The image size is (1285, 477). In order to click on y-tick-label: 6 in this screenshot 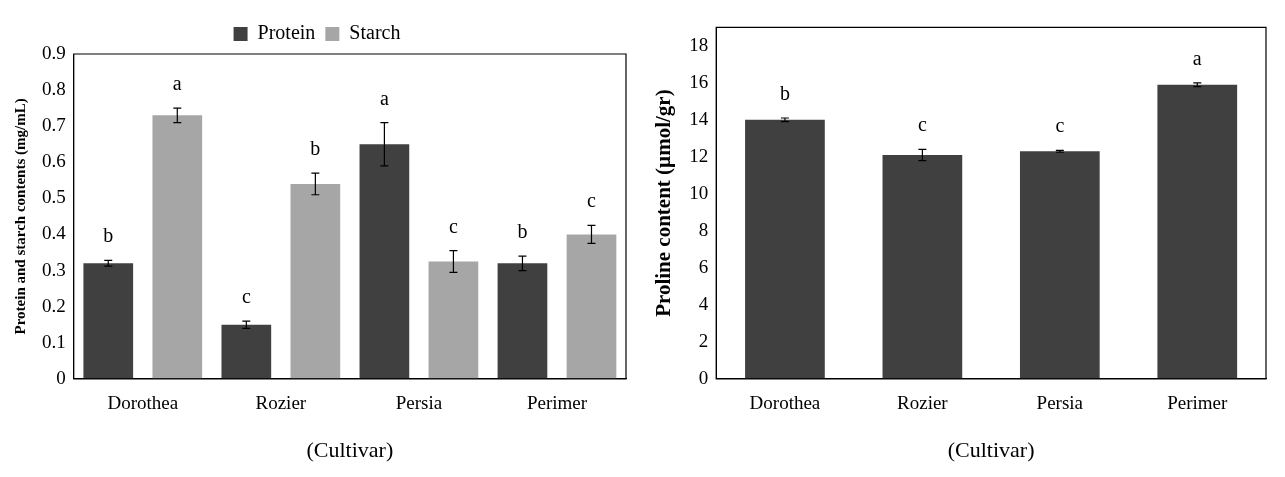, I will do `click(703, 266)`.